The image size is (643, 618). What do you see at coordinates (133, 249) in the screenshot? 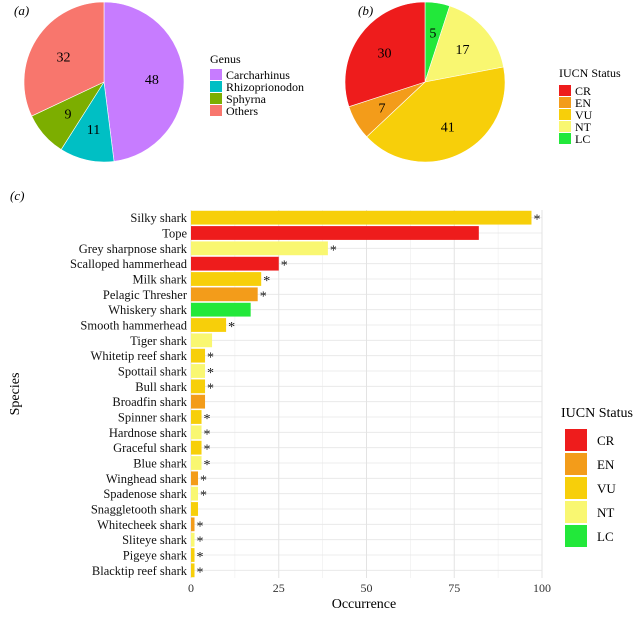
I see `y-tick-label-grey-sharpnose-shark: Grey sharpnose shark` at bounding box center [133, 249].